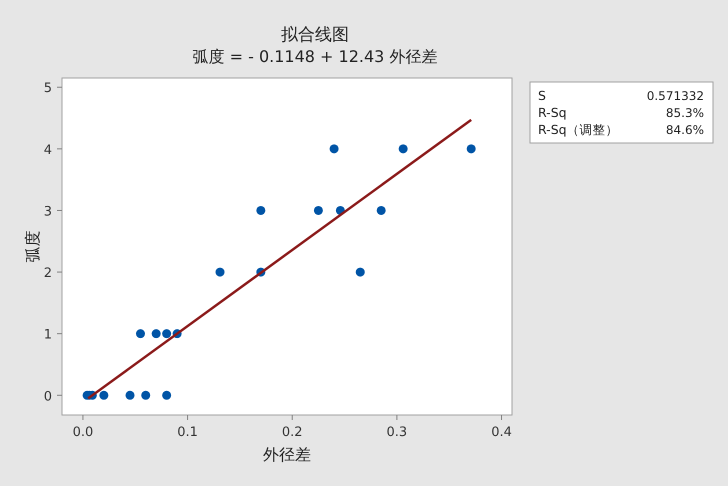  I want to click on y-tick-label: 4, so click(48, 150).